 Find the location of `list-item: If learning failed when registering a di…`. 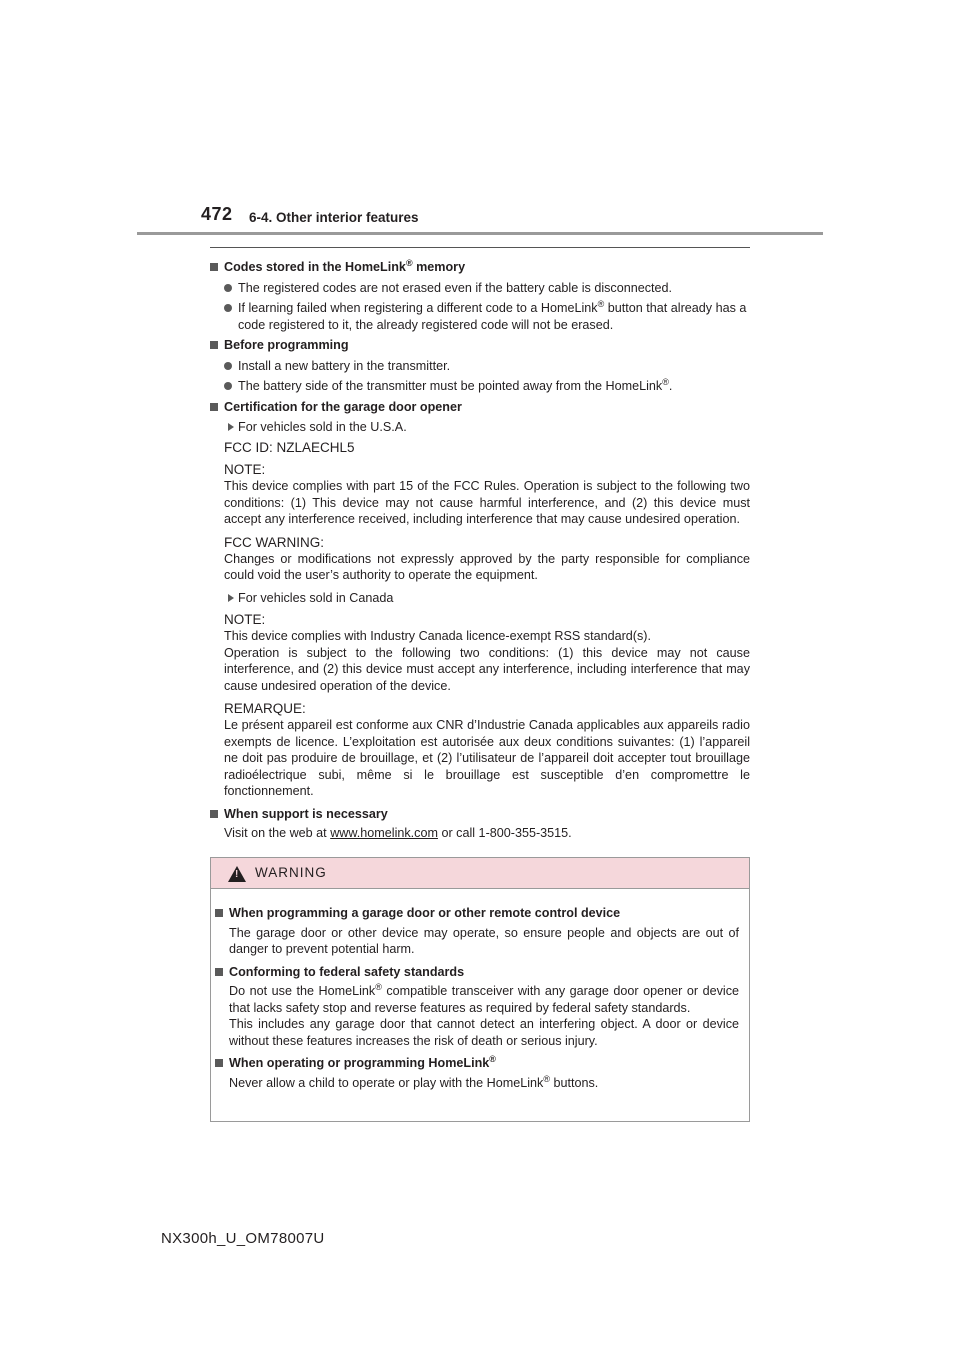

list-item: If learning failed when registering a di… is located at coordinates (480, 316).